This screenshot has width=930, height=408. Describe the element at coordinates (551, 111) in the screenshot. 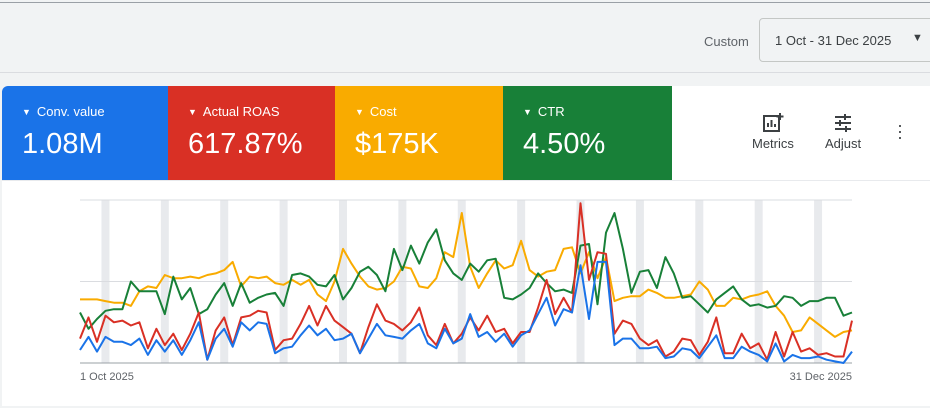

I see `scorecard-label-text: CTR` at that location.